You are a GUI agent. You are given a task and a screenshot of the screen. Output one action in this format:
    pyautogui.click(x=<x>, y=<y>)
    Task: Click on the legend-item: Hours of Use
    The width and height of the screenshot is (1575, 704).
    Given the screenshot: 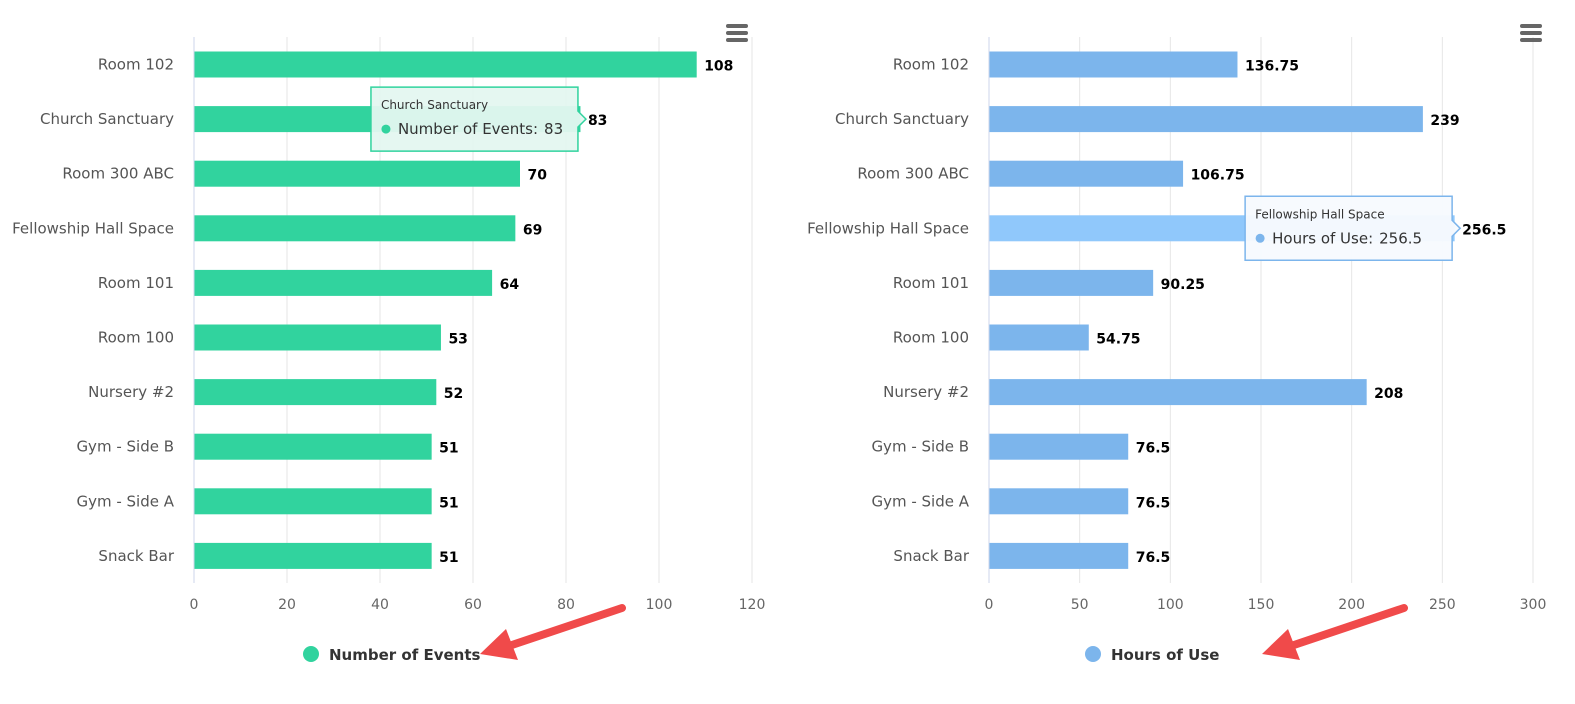 What is the action you would take?
    pyautogui.click(x=1152, y=655)
    